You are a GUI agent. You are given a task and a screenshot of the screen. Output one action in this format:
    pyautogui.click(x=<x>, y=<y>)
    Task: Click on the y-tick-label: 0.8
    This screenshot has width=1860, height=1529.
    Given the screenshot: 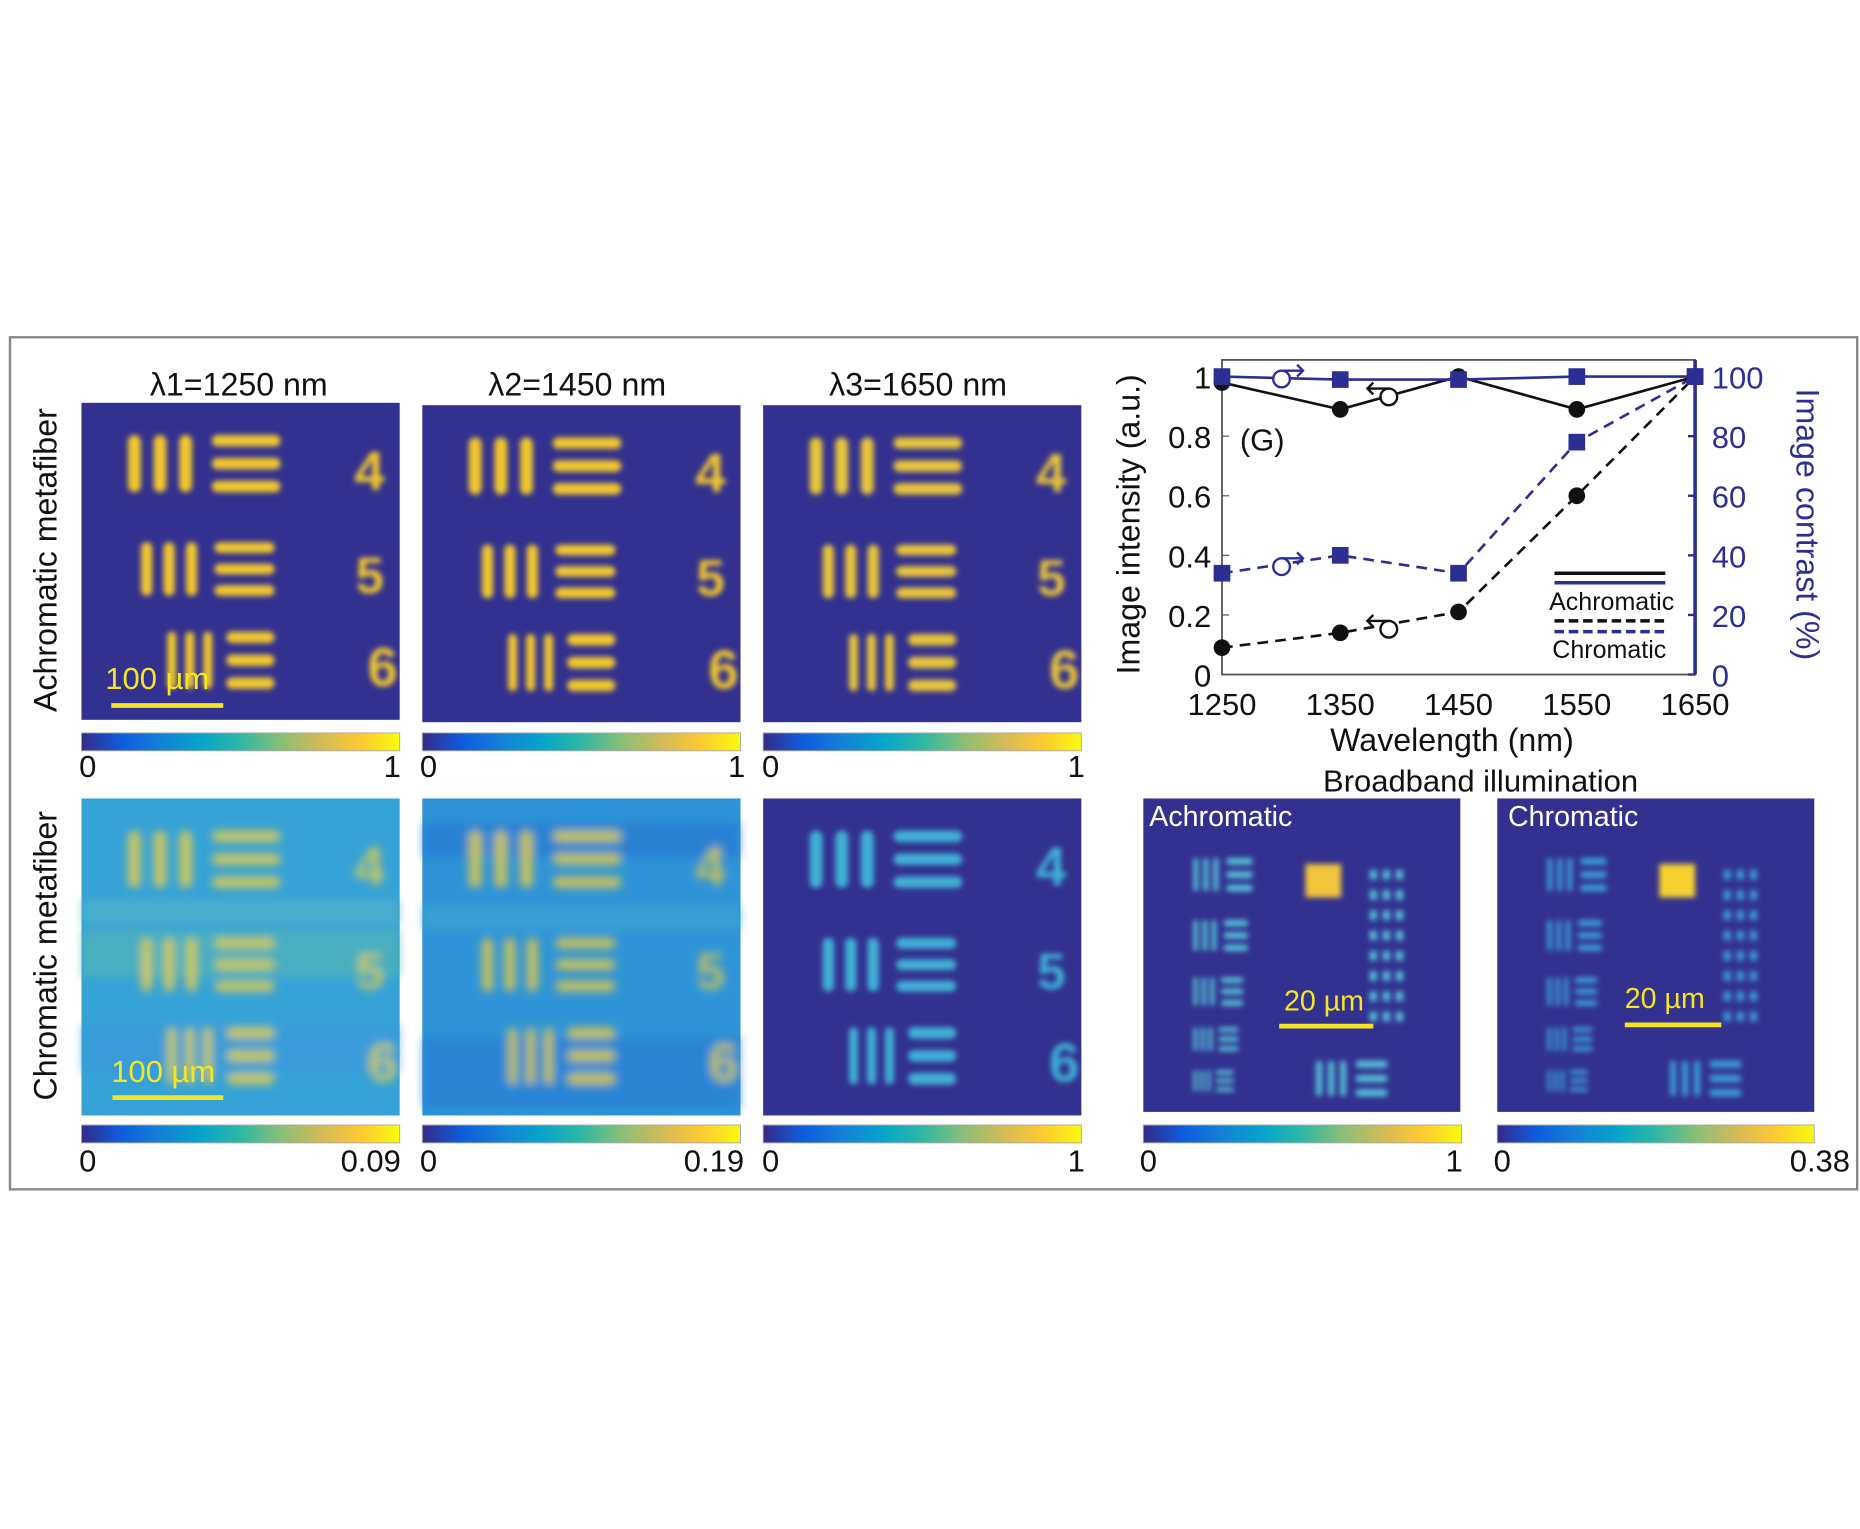 What is the action you would take?
    pyautogui.click(x=1189, y=437)
    